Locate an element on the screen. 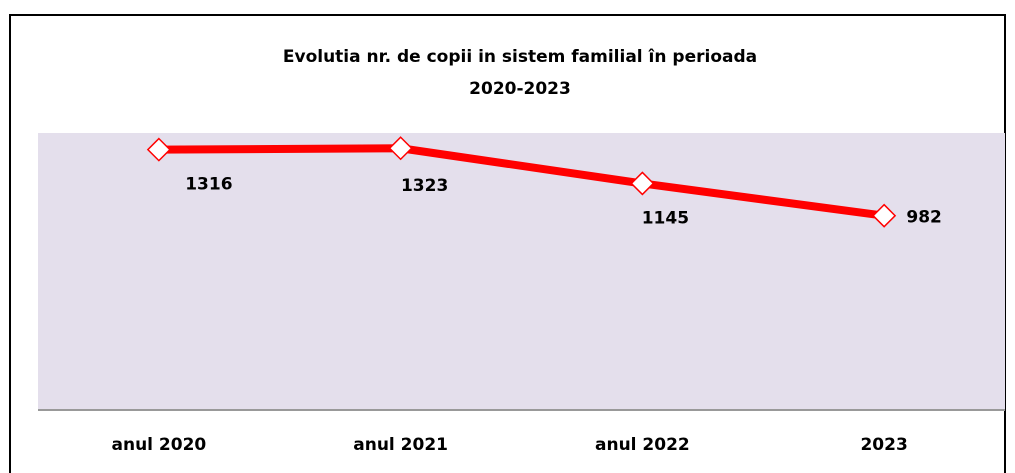 The image size is (1015, 473). x-tick-label: anul 2020 is located at coordinates (159, 445).